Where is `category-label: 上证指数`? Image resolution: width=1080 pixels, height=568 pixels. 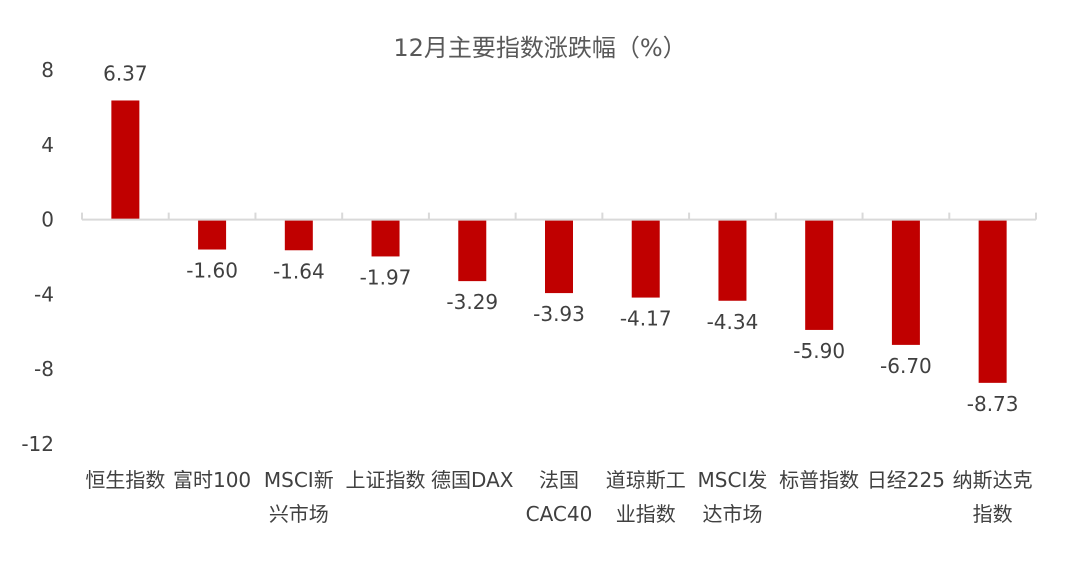
category-label: 上证指数 is located at coordinates (386, 480).